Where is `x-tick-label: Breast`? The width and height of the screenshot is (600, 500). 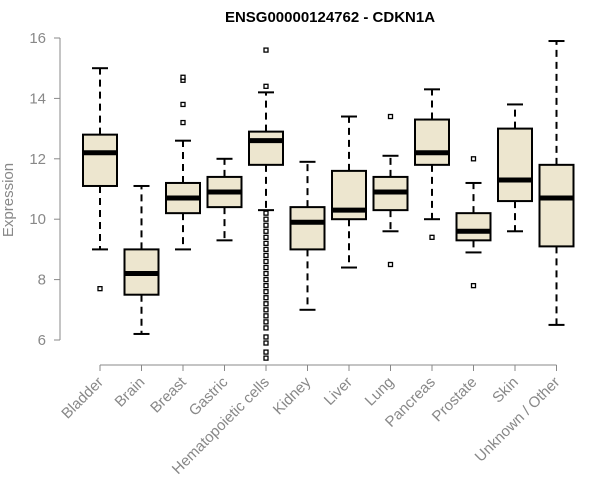
x-tick-label: Breast is located at coordinates (168, 394).